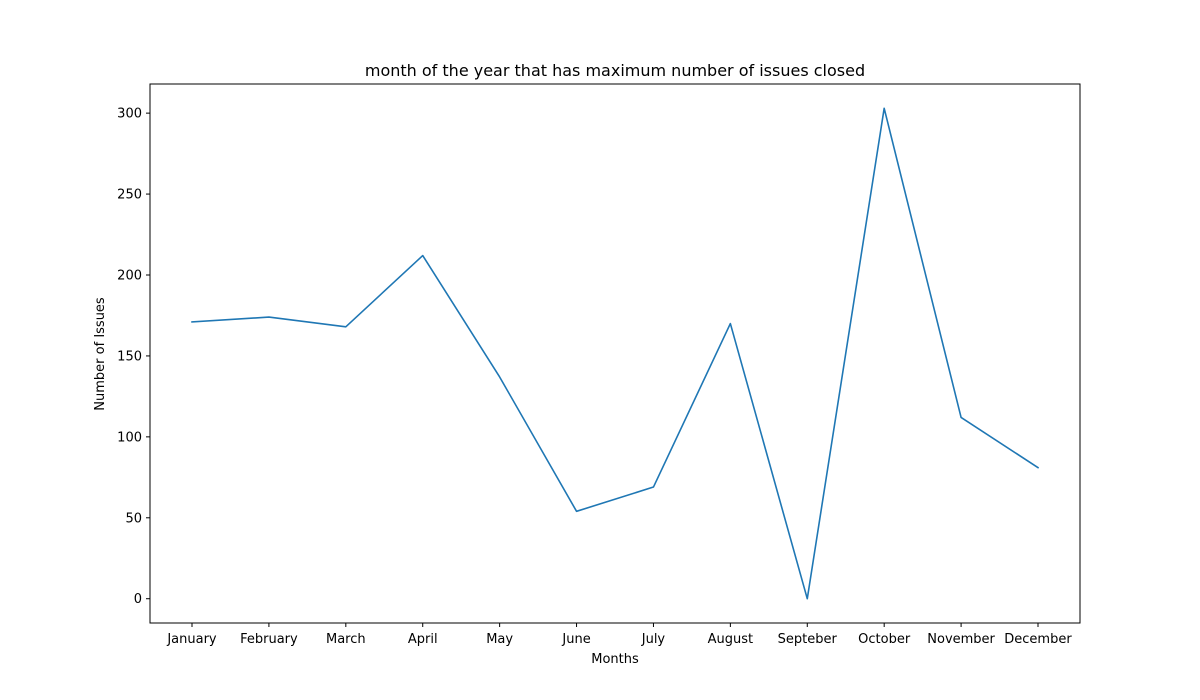 Image resolution: width=1200 pixels, height=700 pixels. Describe the element at coordinates (129, 114) in the screenshot. I see `y-tick-label: 300` at that location.